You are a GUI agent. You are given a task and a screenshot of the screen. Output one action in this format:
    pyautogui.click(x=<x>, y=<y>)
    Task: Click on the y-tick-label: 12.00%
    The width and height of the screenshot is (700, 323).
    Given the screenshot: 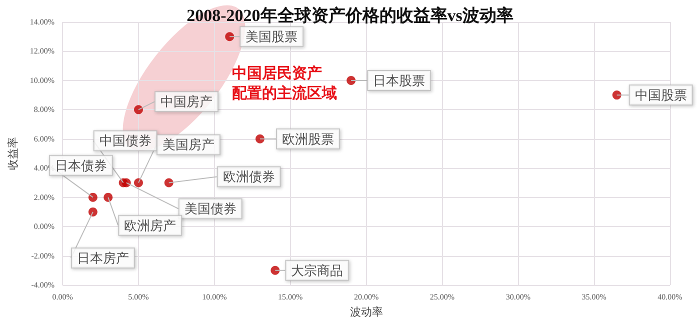 What is the action you would take?
    pyautogui.click(x=42, y=51)
    